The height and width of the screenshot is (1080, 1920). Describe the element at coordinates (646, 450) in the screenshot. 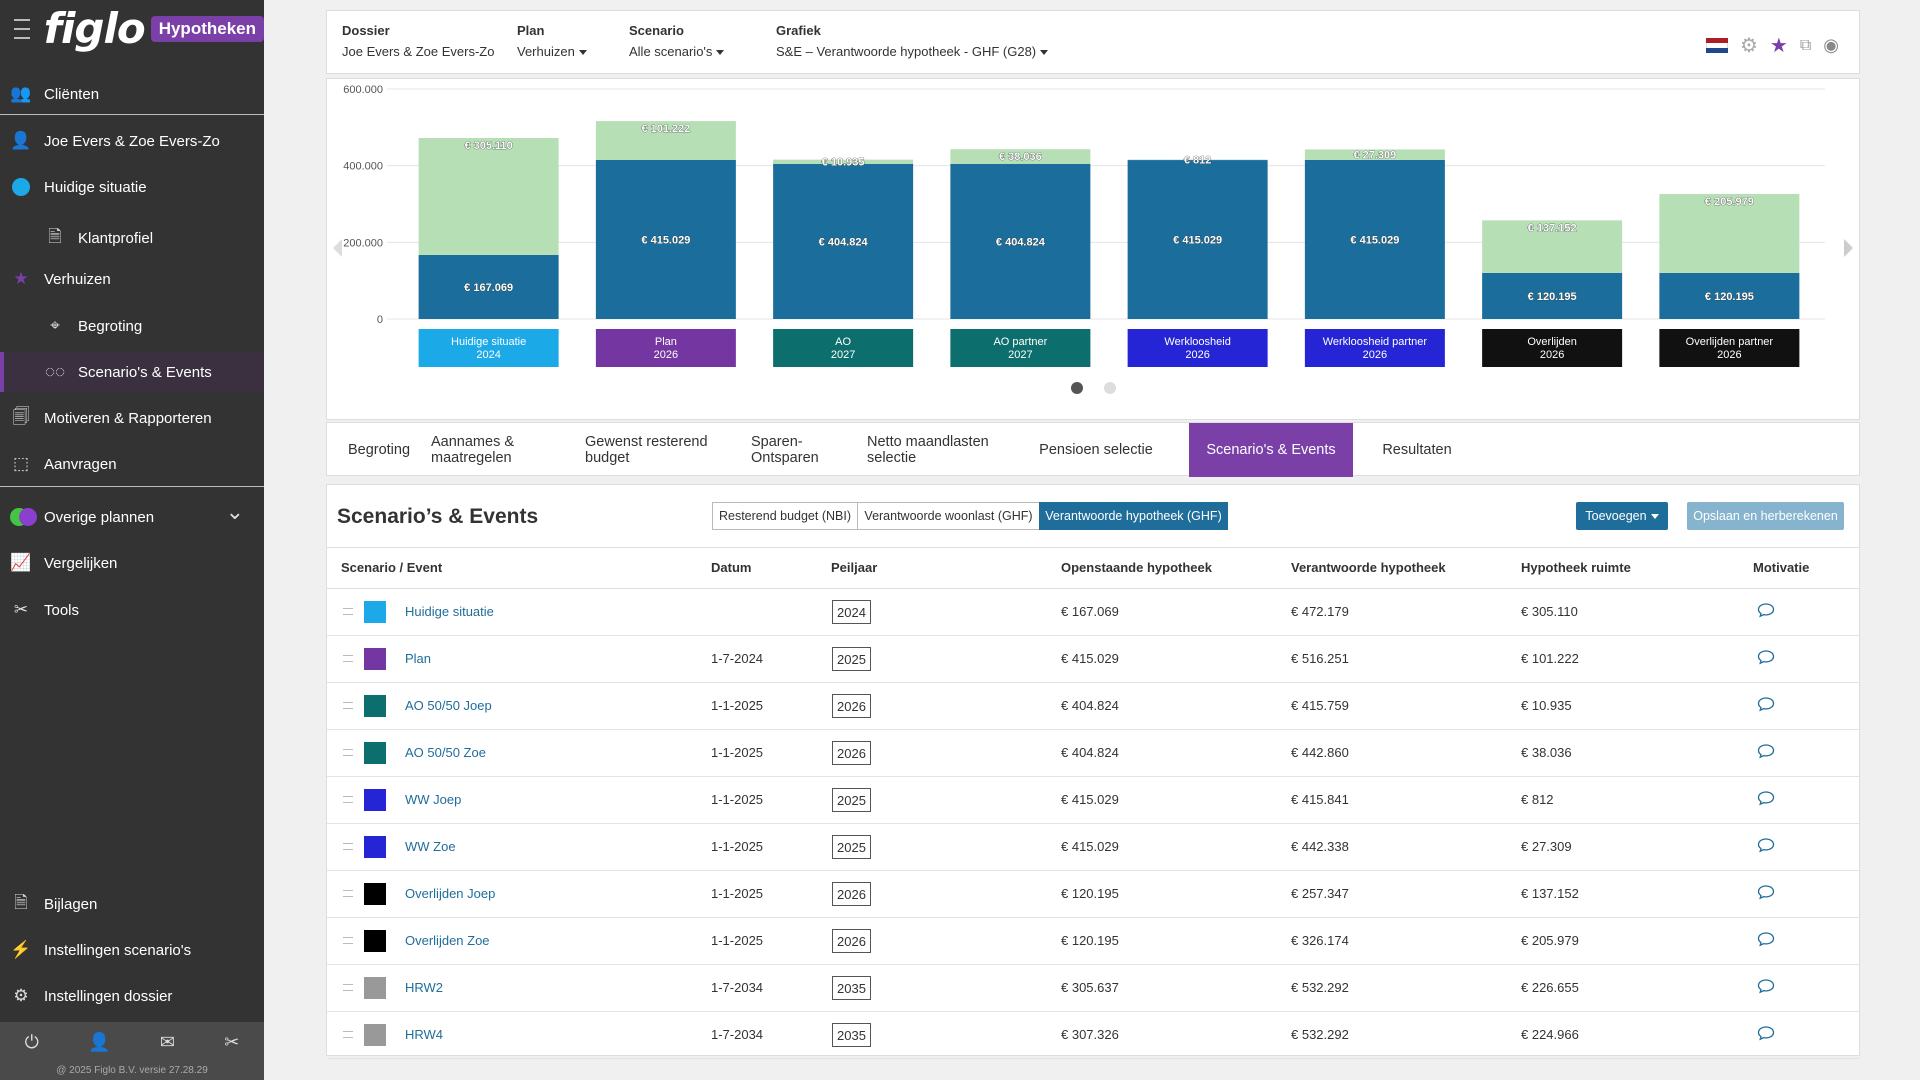

I see `tab-gewenst-resterend-budget: Gewenst resterend budget` at that location.